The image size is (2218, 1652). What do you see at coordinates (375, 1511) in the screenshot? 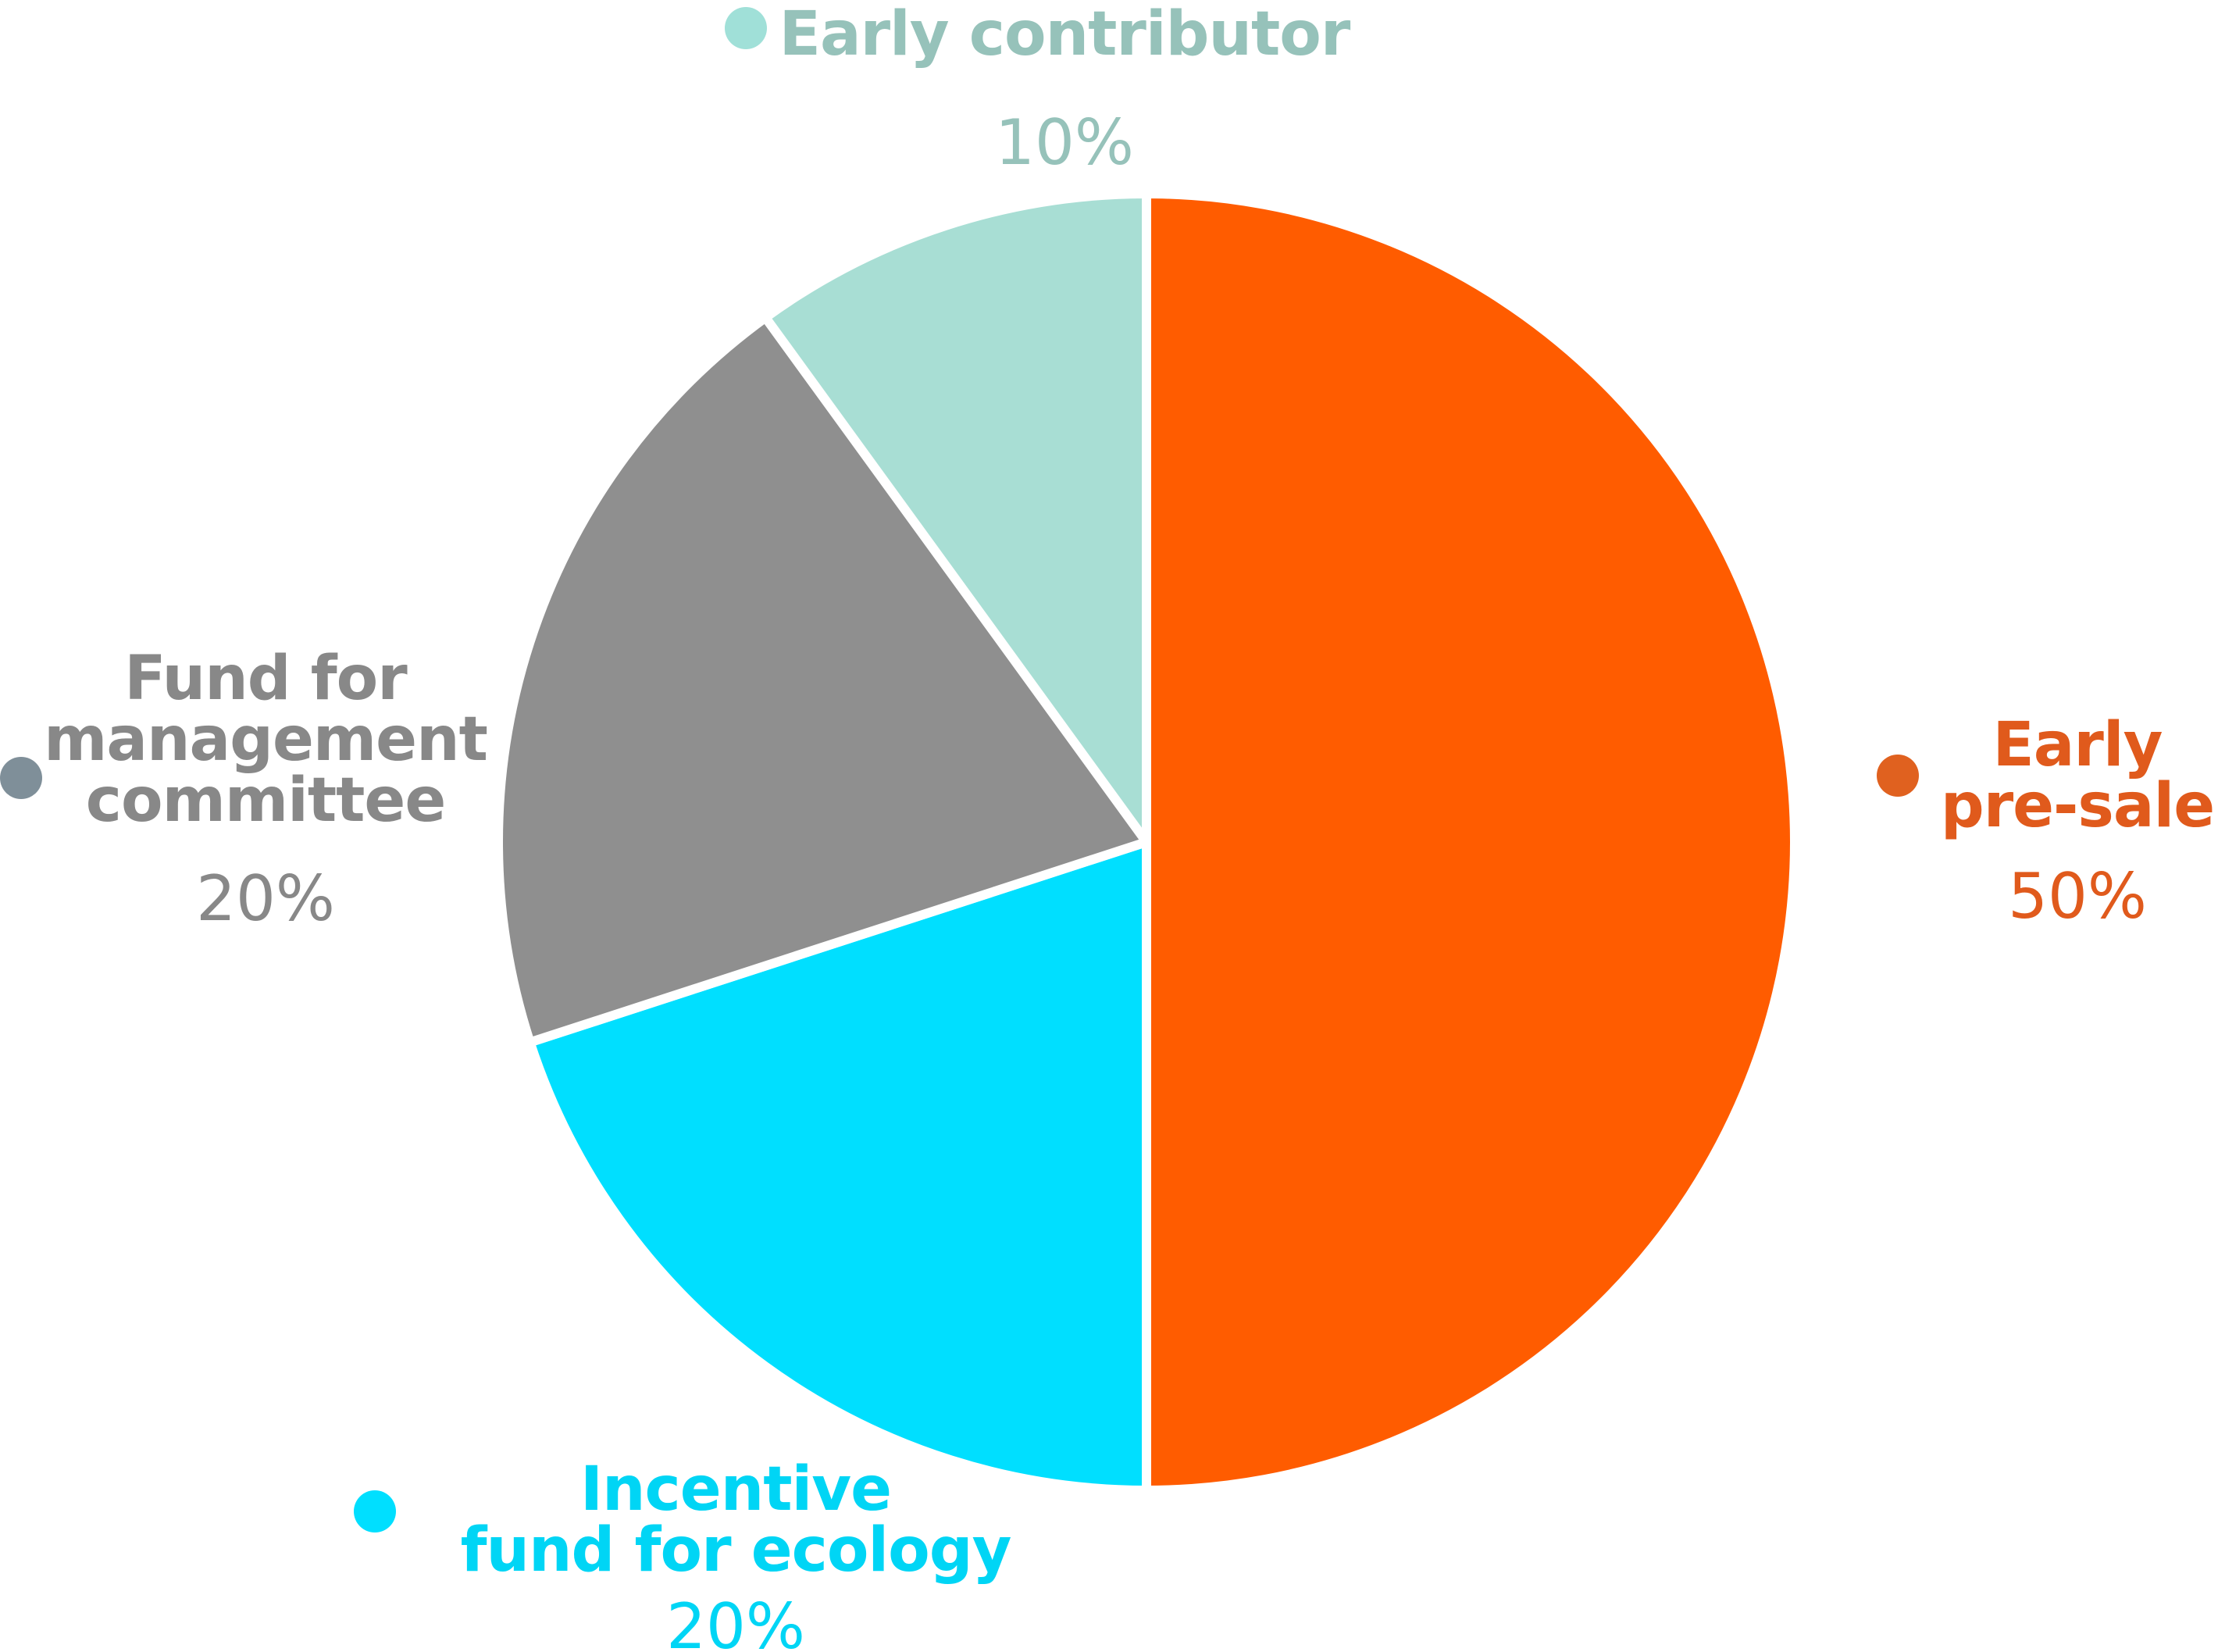
I see `legend-dot-incentive-fund-for-ecology` at bounding box center [375, 1511].